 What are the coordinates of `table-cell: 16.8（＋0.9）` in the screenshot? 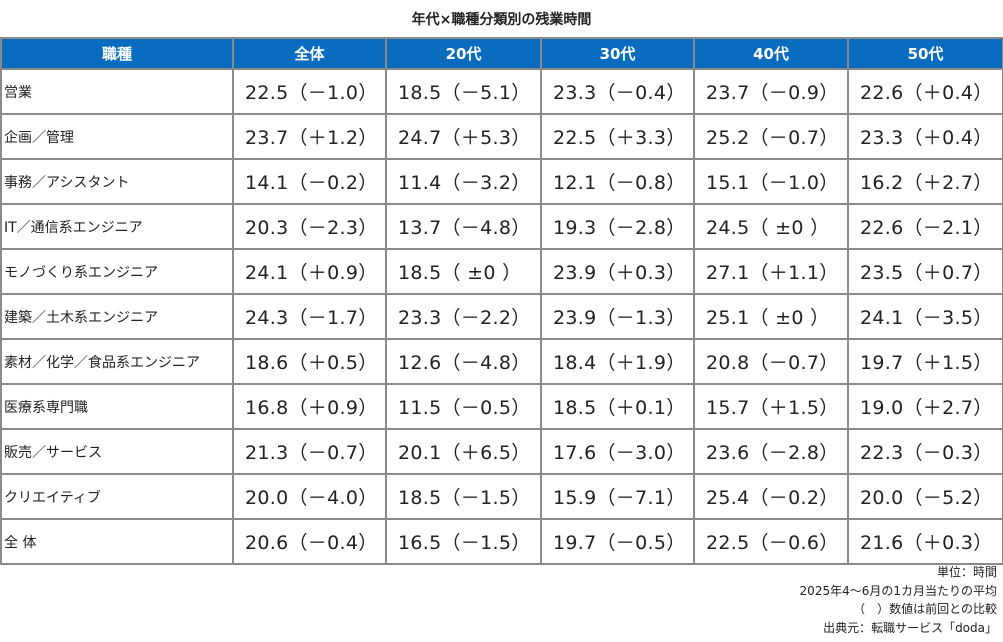 It's located at (309, 406).